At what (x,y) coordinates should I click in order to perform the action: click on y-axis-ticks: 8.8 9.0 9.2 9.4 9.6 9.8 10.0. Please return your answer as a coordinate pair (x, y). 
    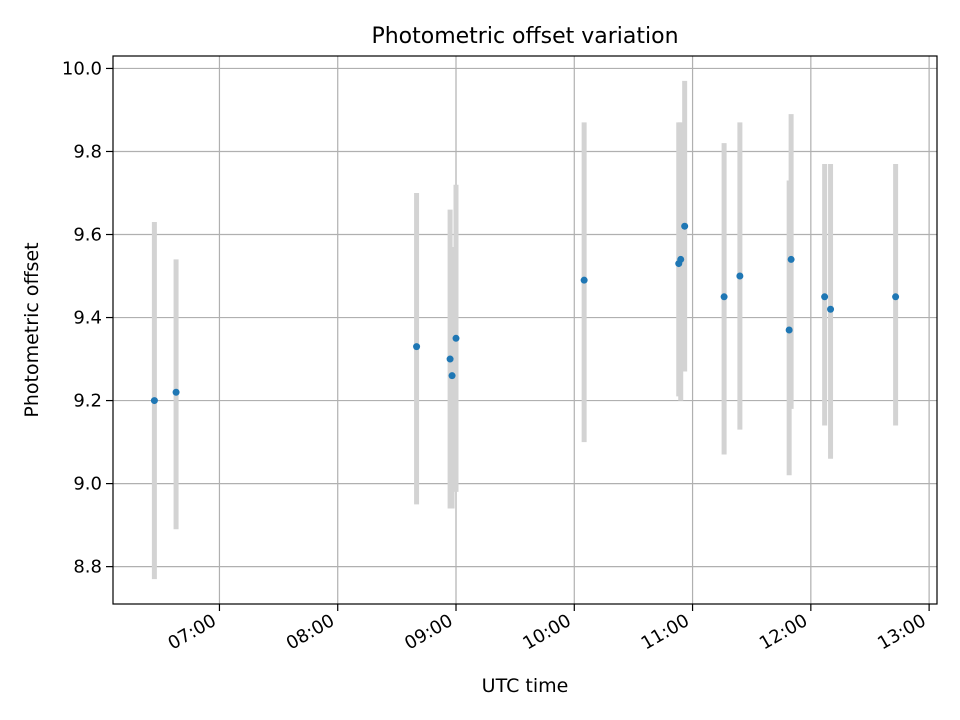
    Looking at the image, I should click on (87, 318).